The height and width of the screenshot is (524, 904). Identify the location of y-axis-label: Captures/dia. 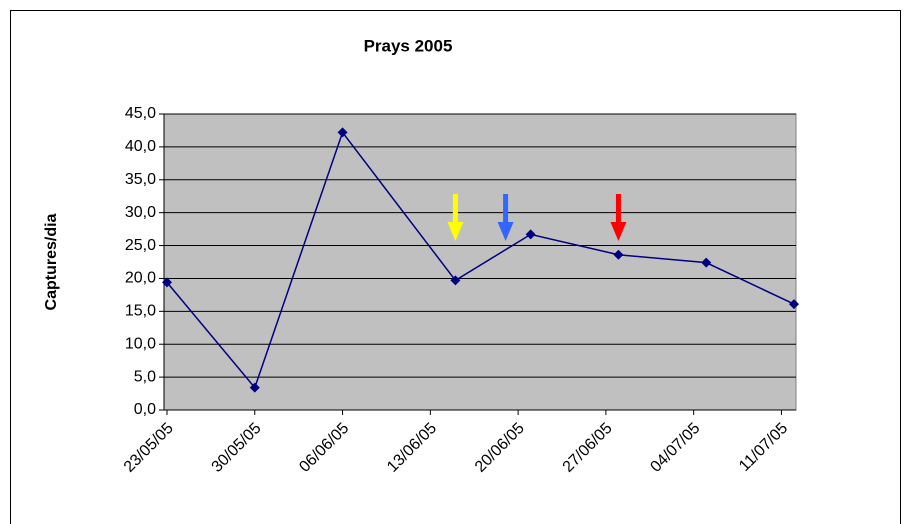
(51, 261).